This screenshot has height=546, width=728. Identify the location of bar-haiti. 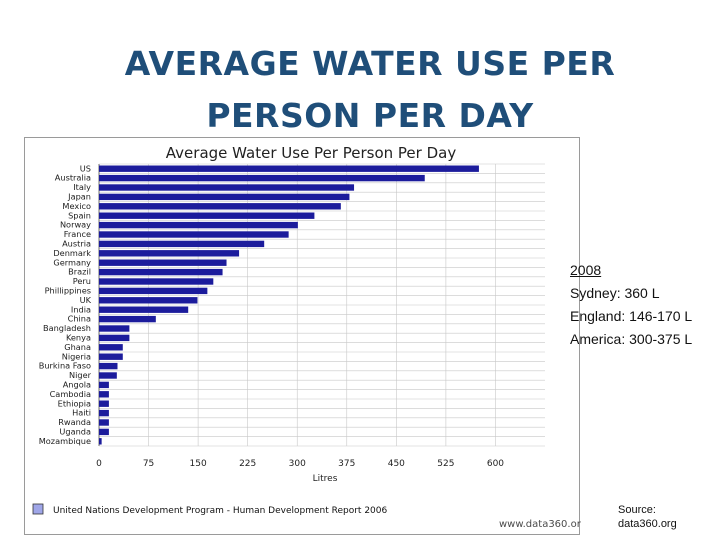
(104, 413).